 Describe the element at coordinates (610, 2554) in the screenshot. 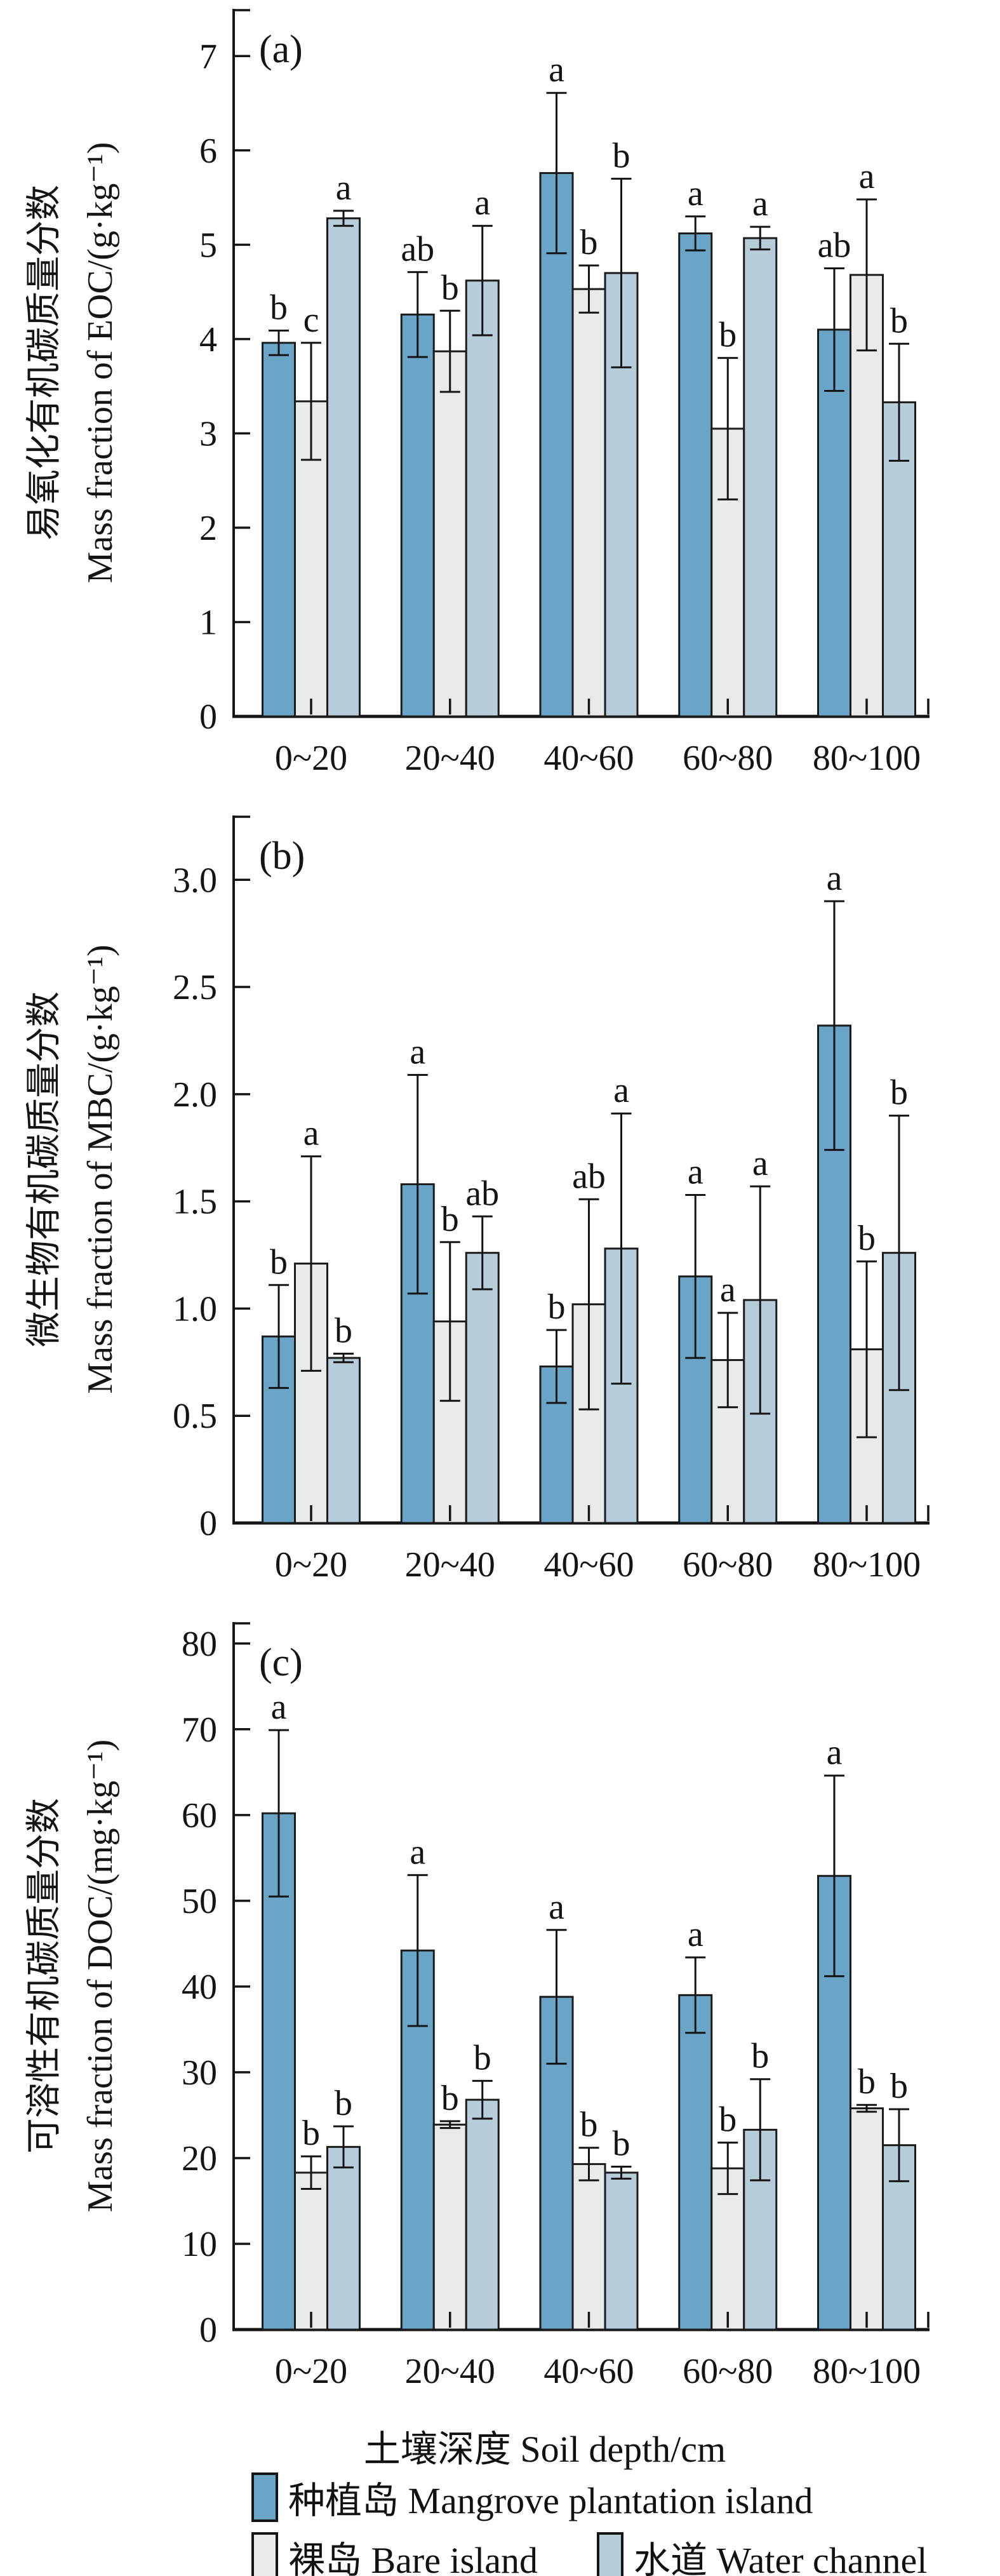

I see `water-channel-swatch` at that location.